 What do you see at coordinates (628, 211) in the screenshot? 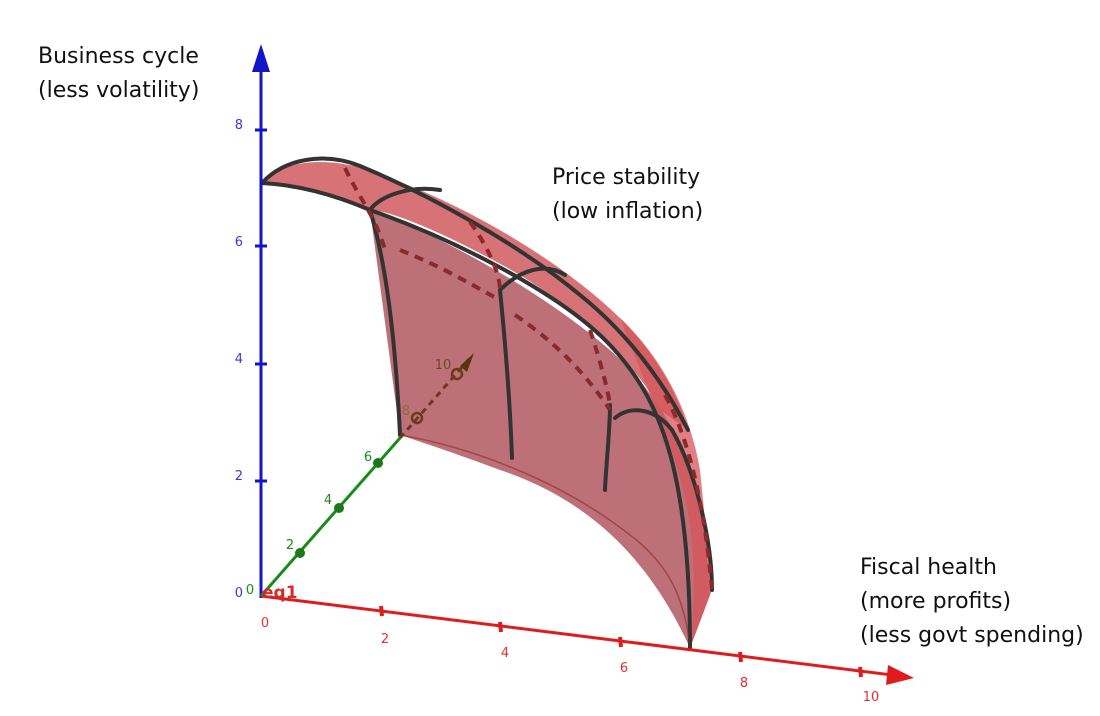
I see `depth-axis-title-line-2: (low inflation)` at bounding box center [628, 211].